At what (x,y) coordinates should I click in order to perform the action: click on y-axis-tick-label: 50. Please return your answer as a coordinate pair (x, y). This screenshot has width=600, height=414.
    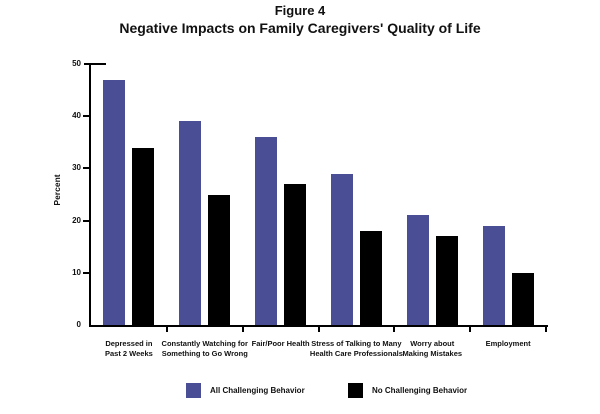
    Looking at the image, I should click on (76, 63).